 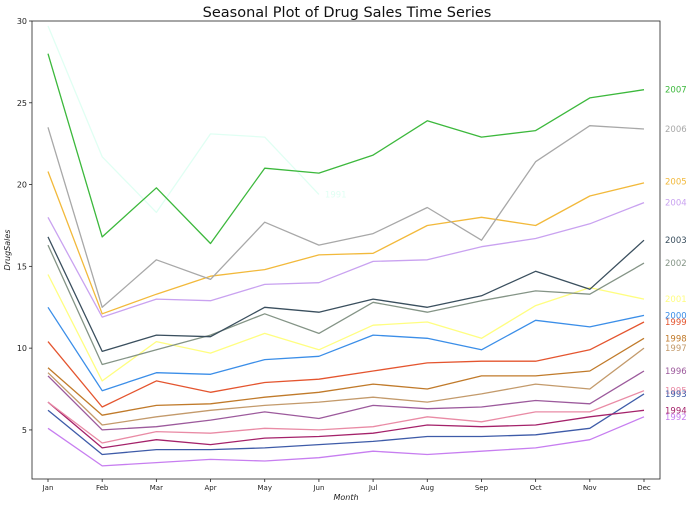 What do you see at coordinates (676, 418) in the screenshot?
I see `series-end-label-1992: 1992` at bounding box center [676, 418].